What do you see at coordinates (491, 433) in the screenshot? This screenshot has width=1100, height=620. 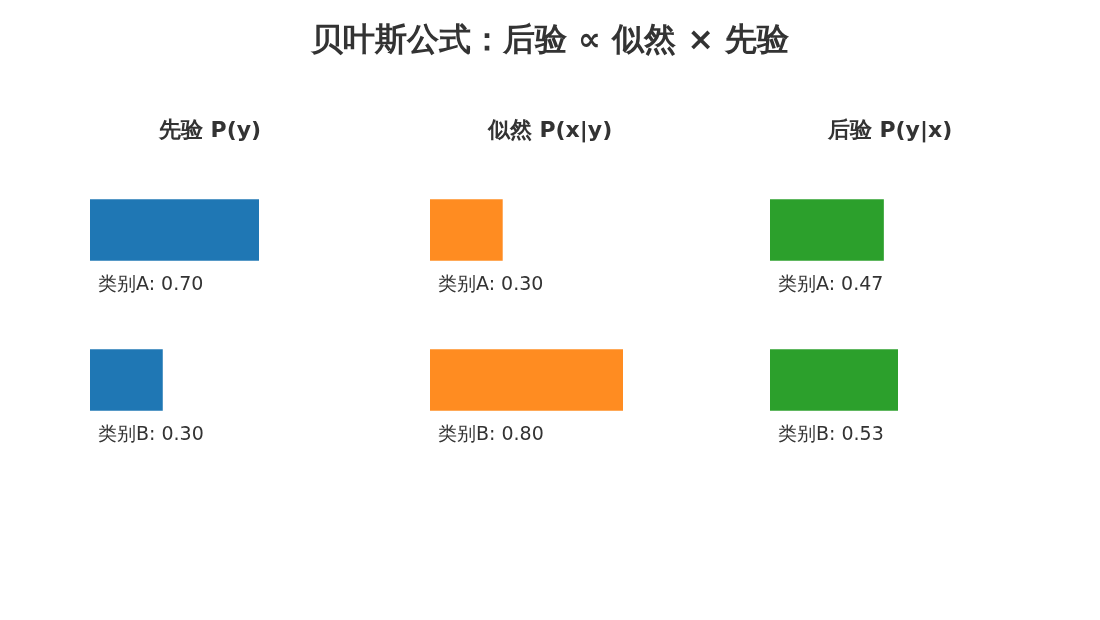 I see `data-label: 类别B: 0.80` at bounding box center [491, 433].